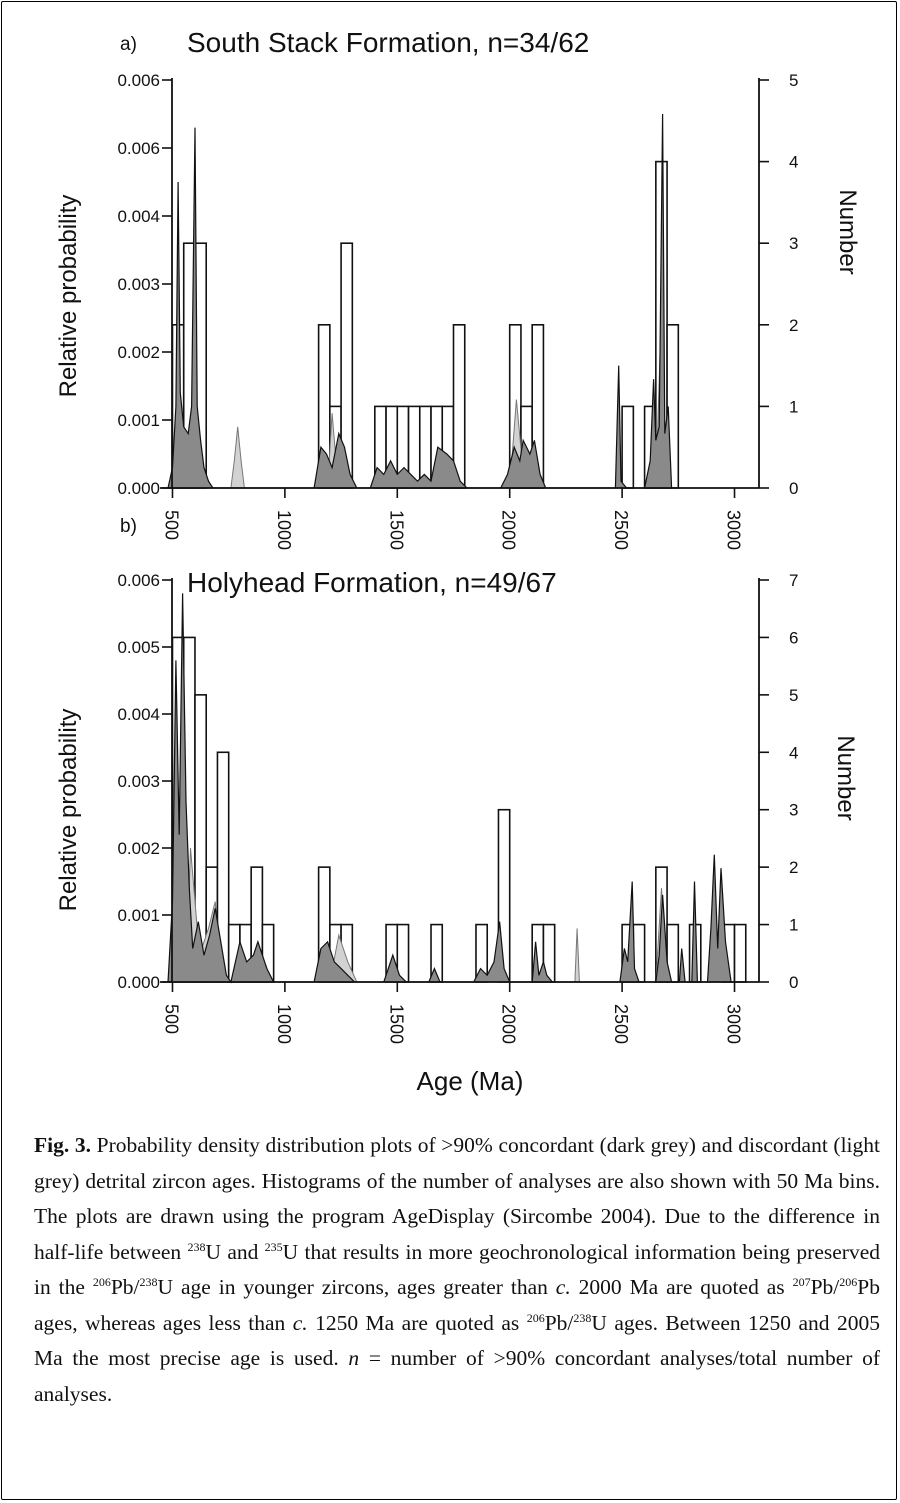  I want to click on panel-label-a: a), so click(128, 44).